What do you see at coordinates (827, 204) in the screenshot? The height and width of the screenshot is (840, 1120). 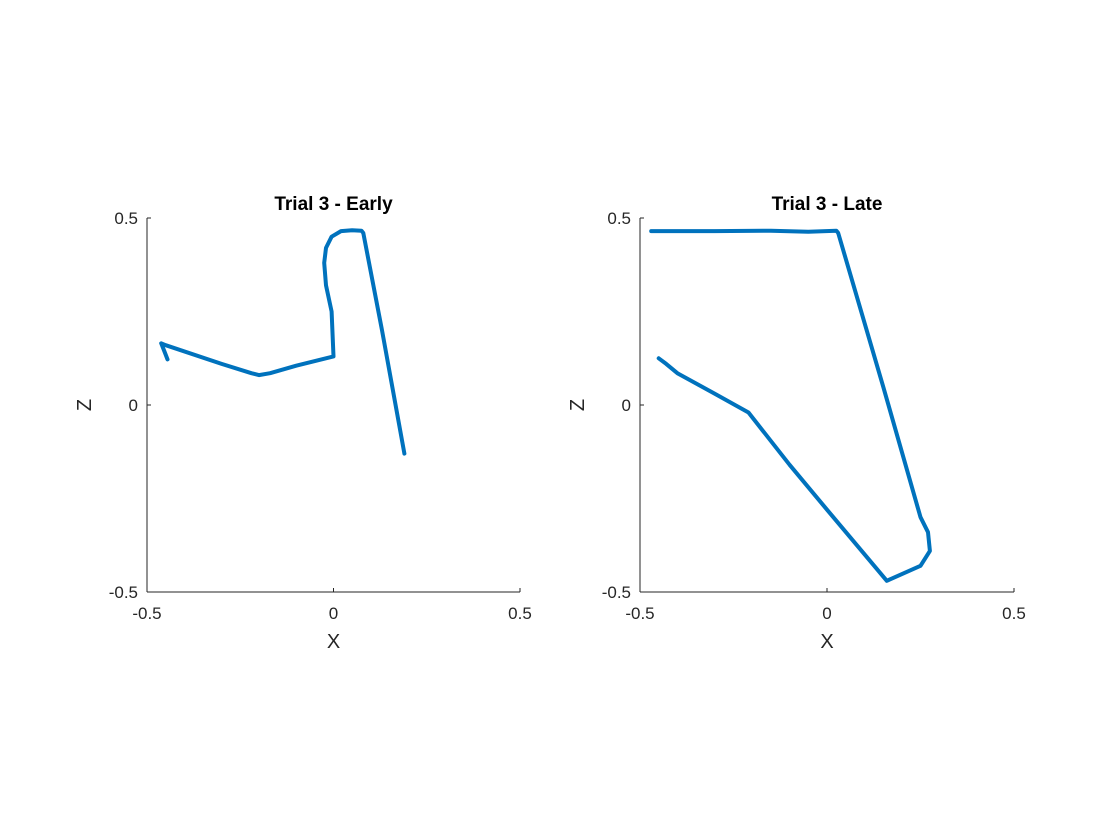 I see `chart-title: Trial 3 - Late` at bounding box center [827, 204].